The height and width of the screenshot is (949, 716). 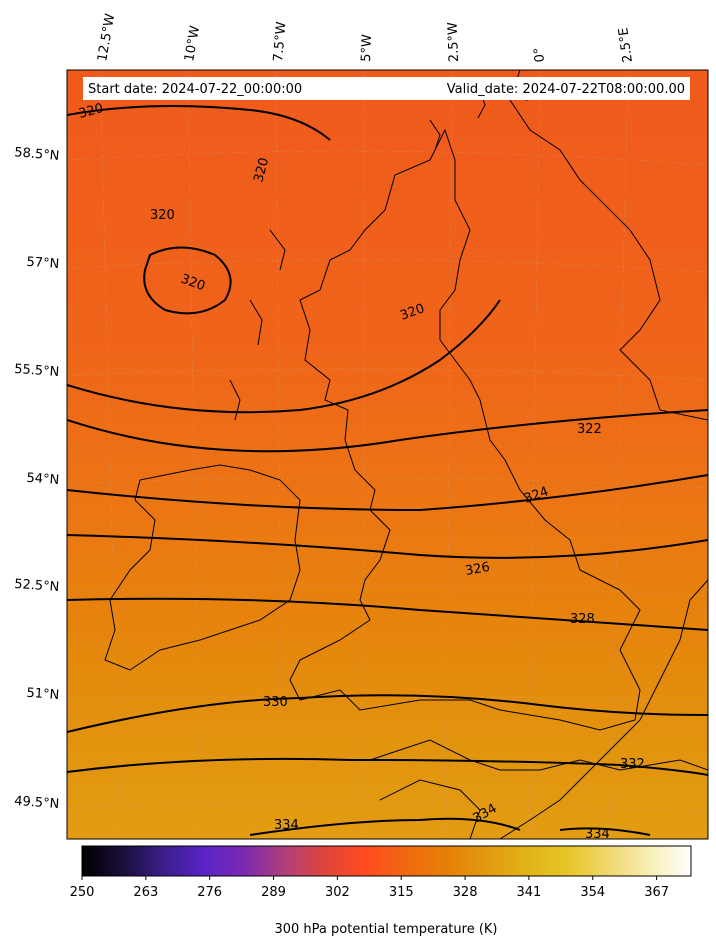 I want to click on colorbar-tick-label: 302, so click(x=337, y=892).